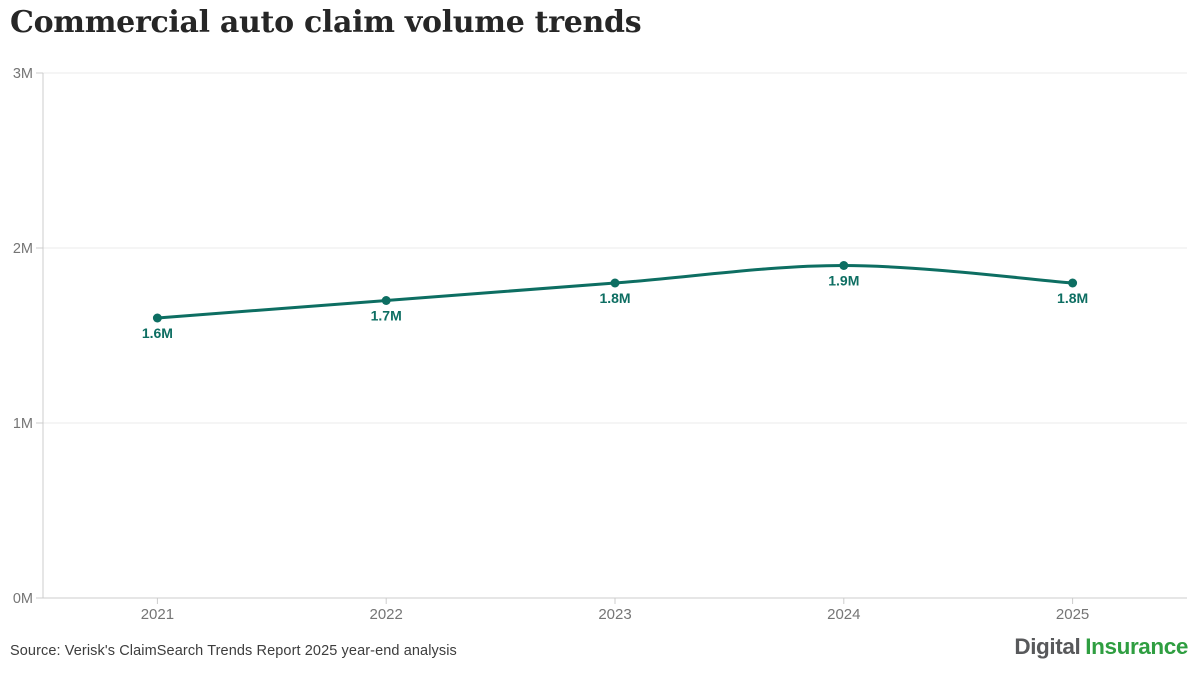 This screenshot has height=675, width=1200. Describe the element at coordinates (23, 599) in the screenshot. I see `y-axis-label: 0M` at that location.